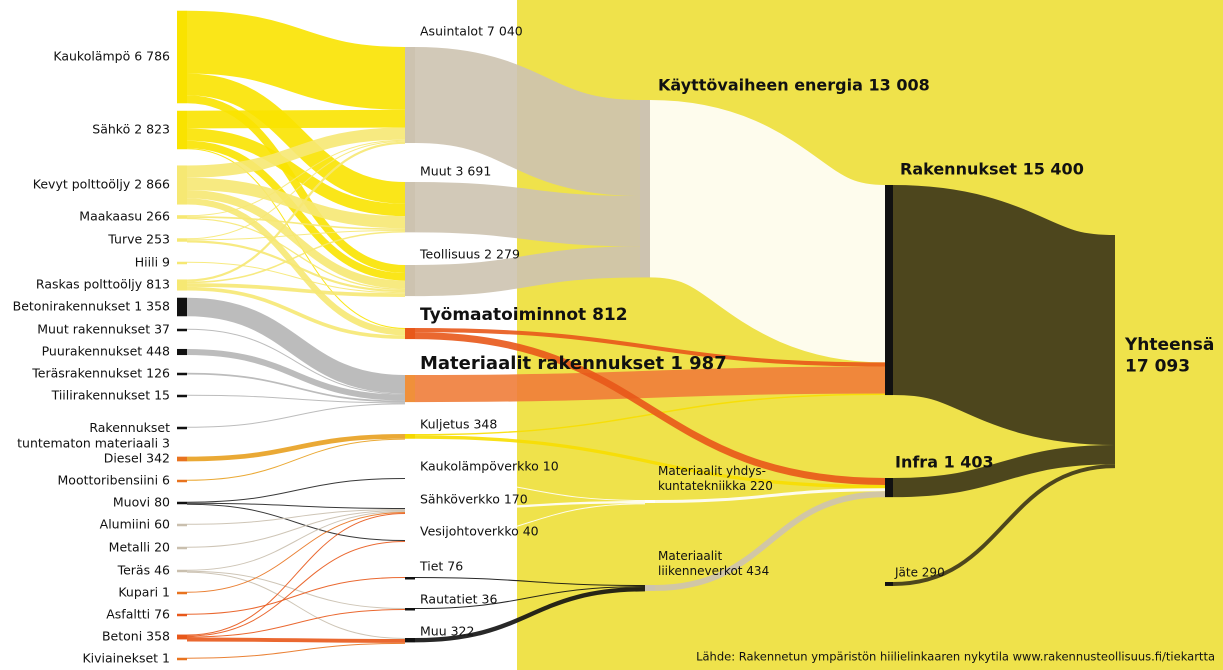 Image resolution: width=1223 pixels, height=670 pixels. Describe the element at coordinates (110, 395) in the screenshot. I see `node-label: Tiilirakennukset 15` at that location.